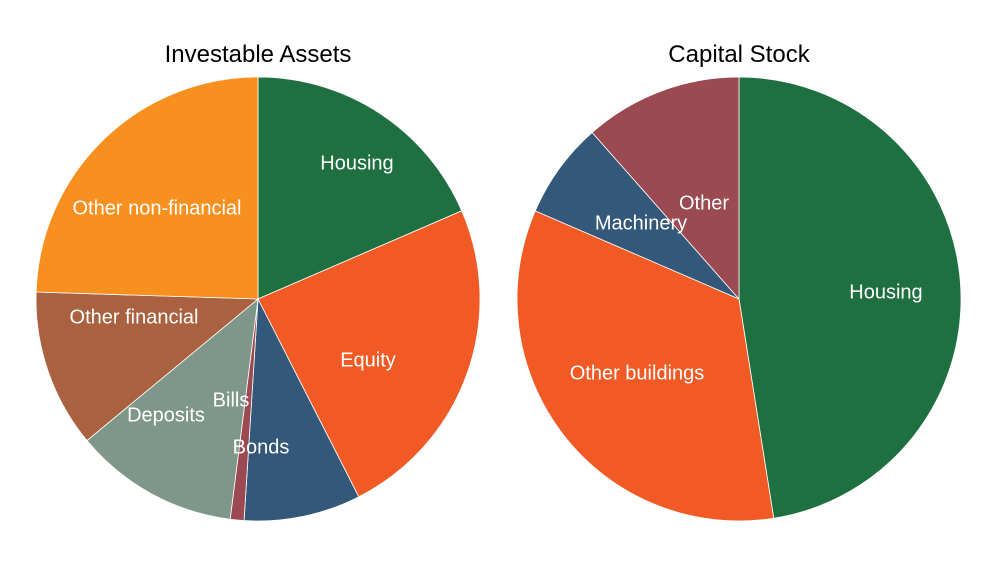 The image size is (986, 573). I want to click on pie-slice-other-non-financial, so click(147, 188).